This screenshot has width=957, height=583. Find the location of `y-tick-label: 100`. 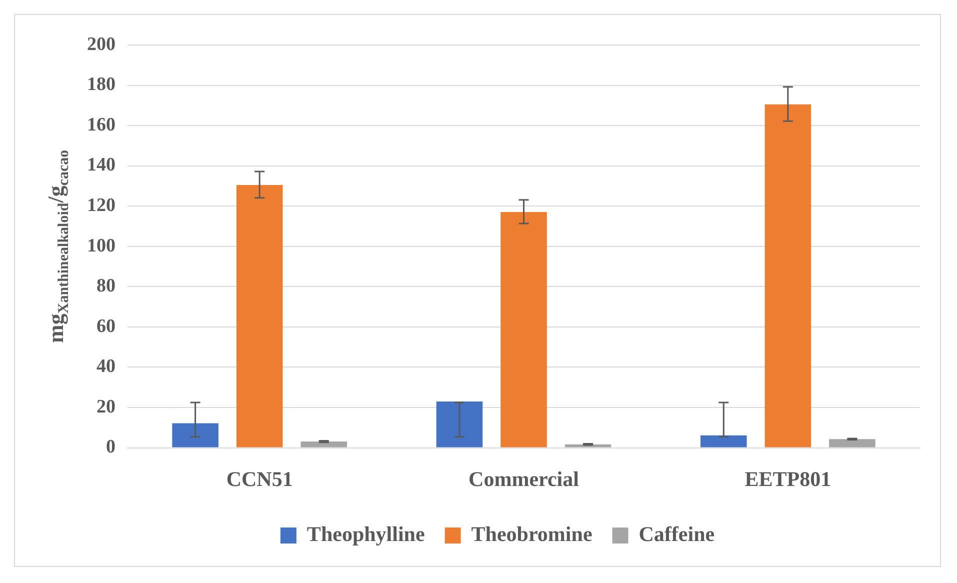

y-tick-label: 100 is located at coordinates (101, 245).